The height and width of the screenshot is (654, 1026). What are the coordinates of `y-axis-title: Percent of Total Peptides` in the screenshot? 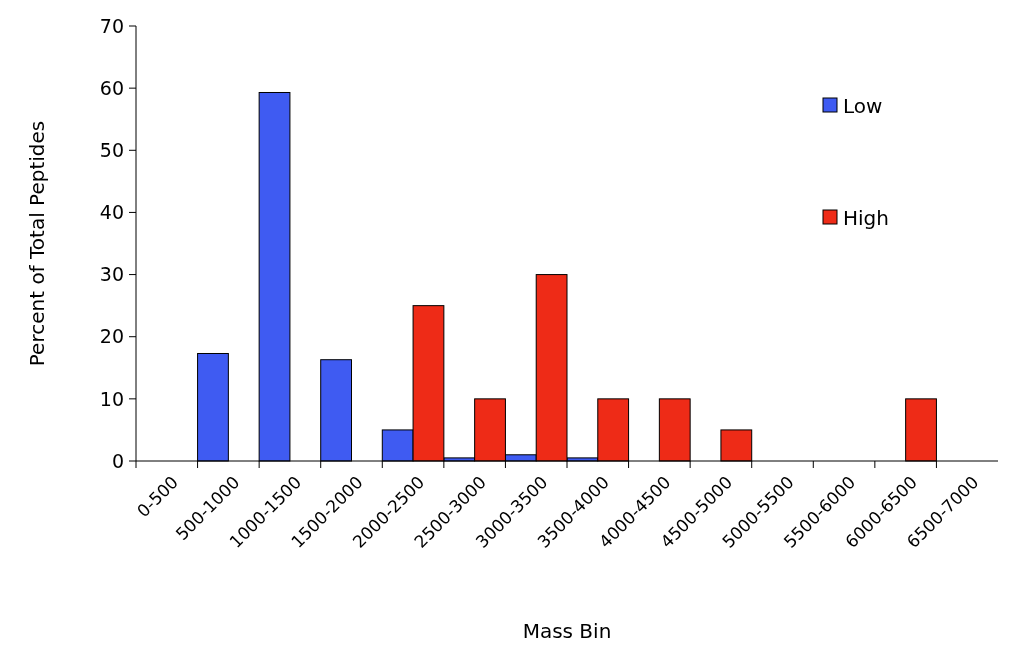 It's located at (37, 243).